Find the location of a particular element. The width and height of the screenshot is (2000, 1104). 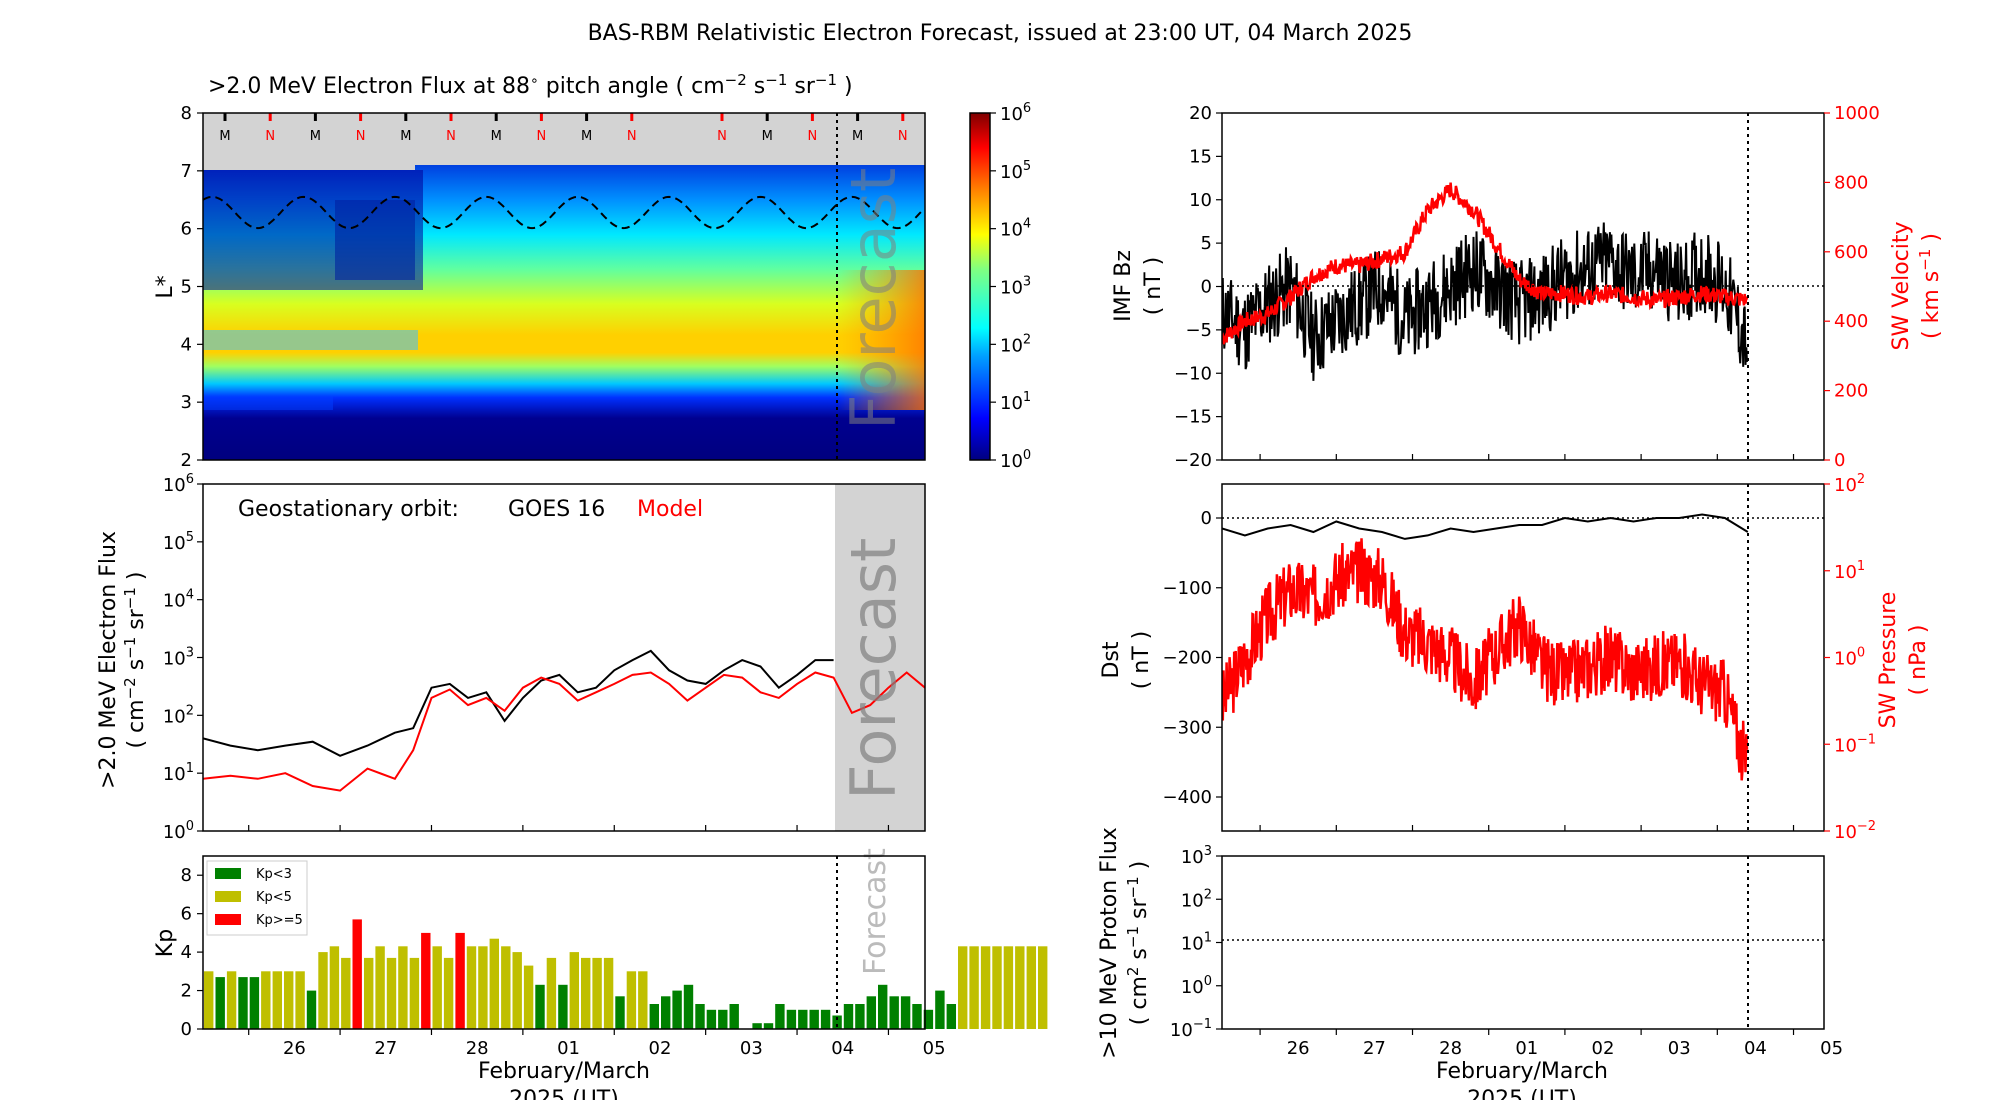

imf-rlabel-1: SW Velocity is located at coordinates (1901, 285).